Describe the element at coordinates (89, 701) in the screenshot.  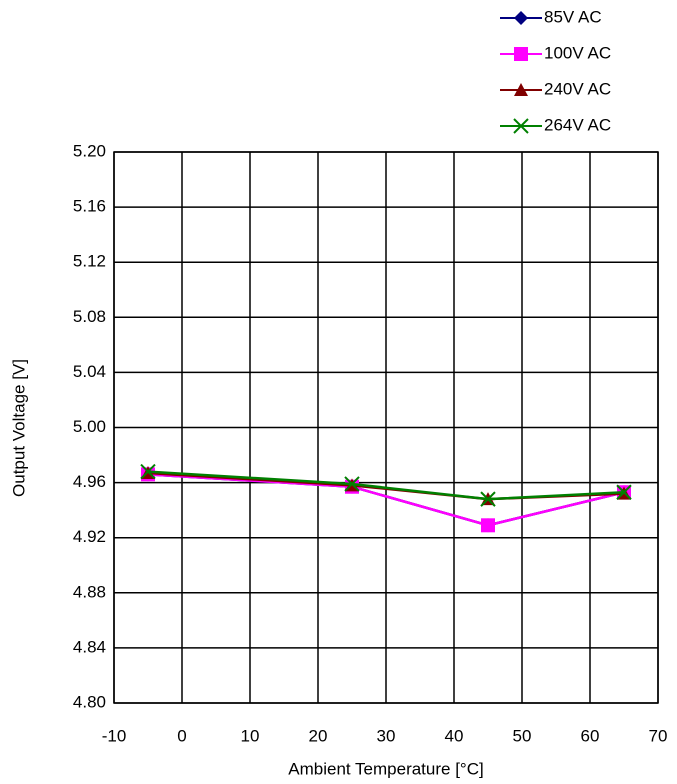
I see `y-tick-label: 4.80` at that location.